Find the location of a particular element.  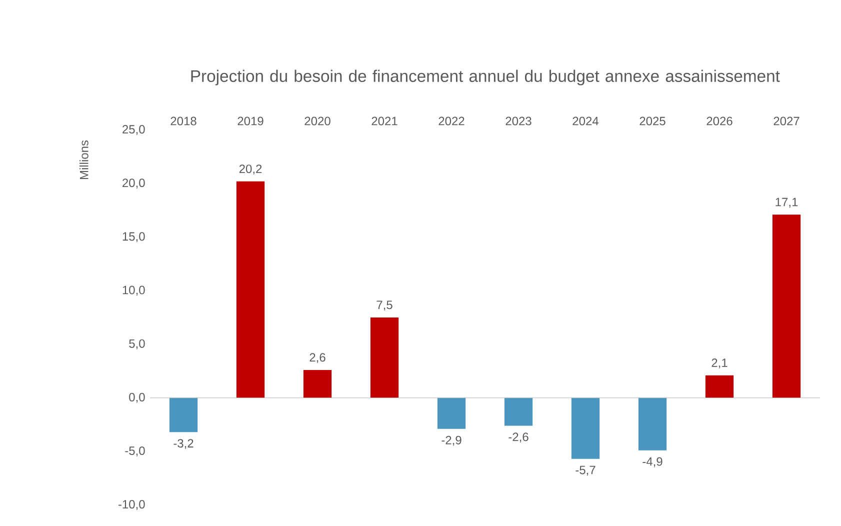

data-label: -2,6 is located at coordinates (518, 437).